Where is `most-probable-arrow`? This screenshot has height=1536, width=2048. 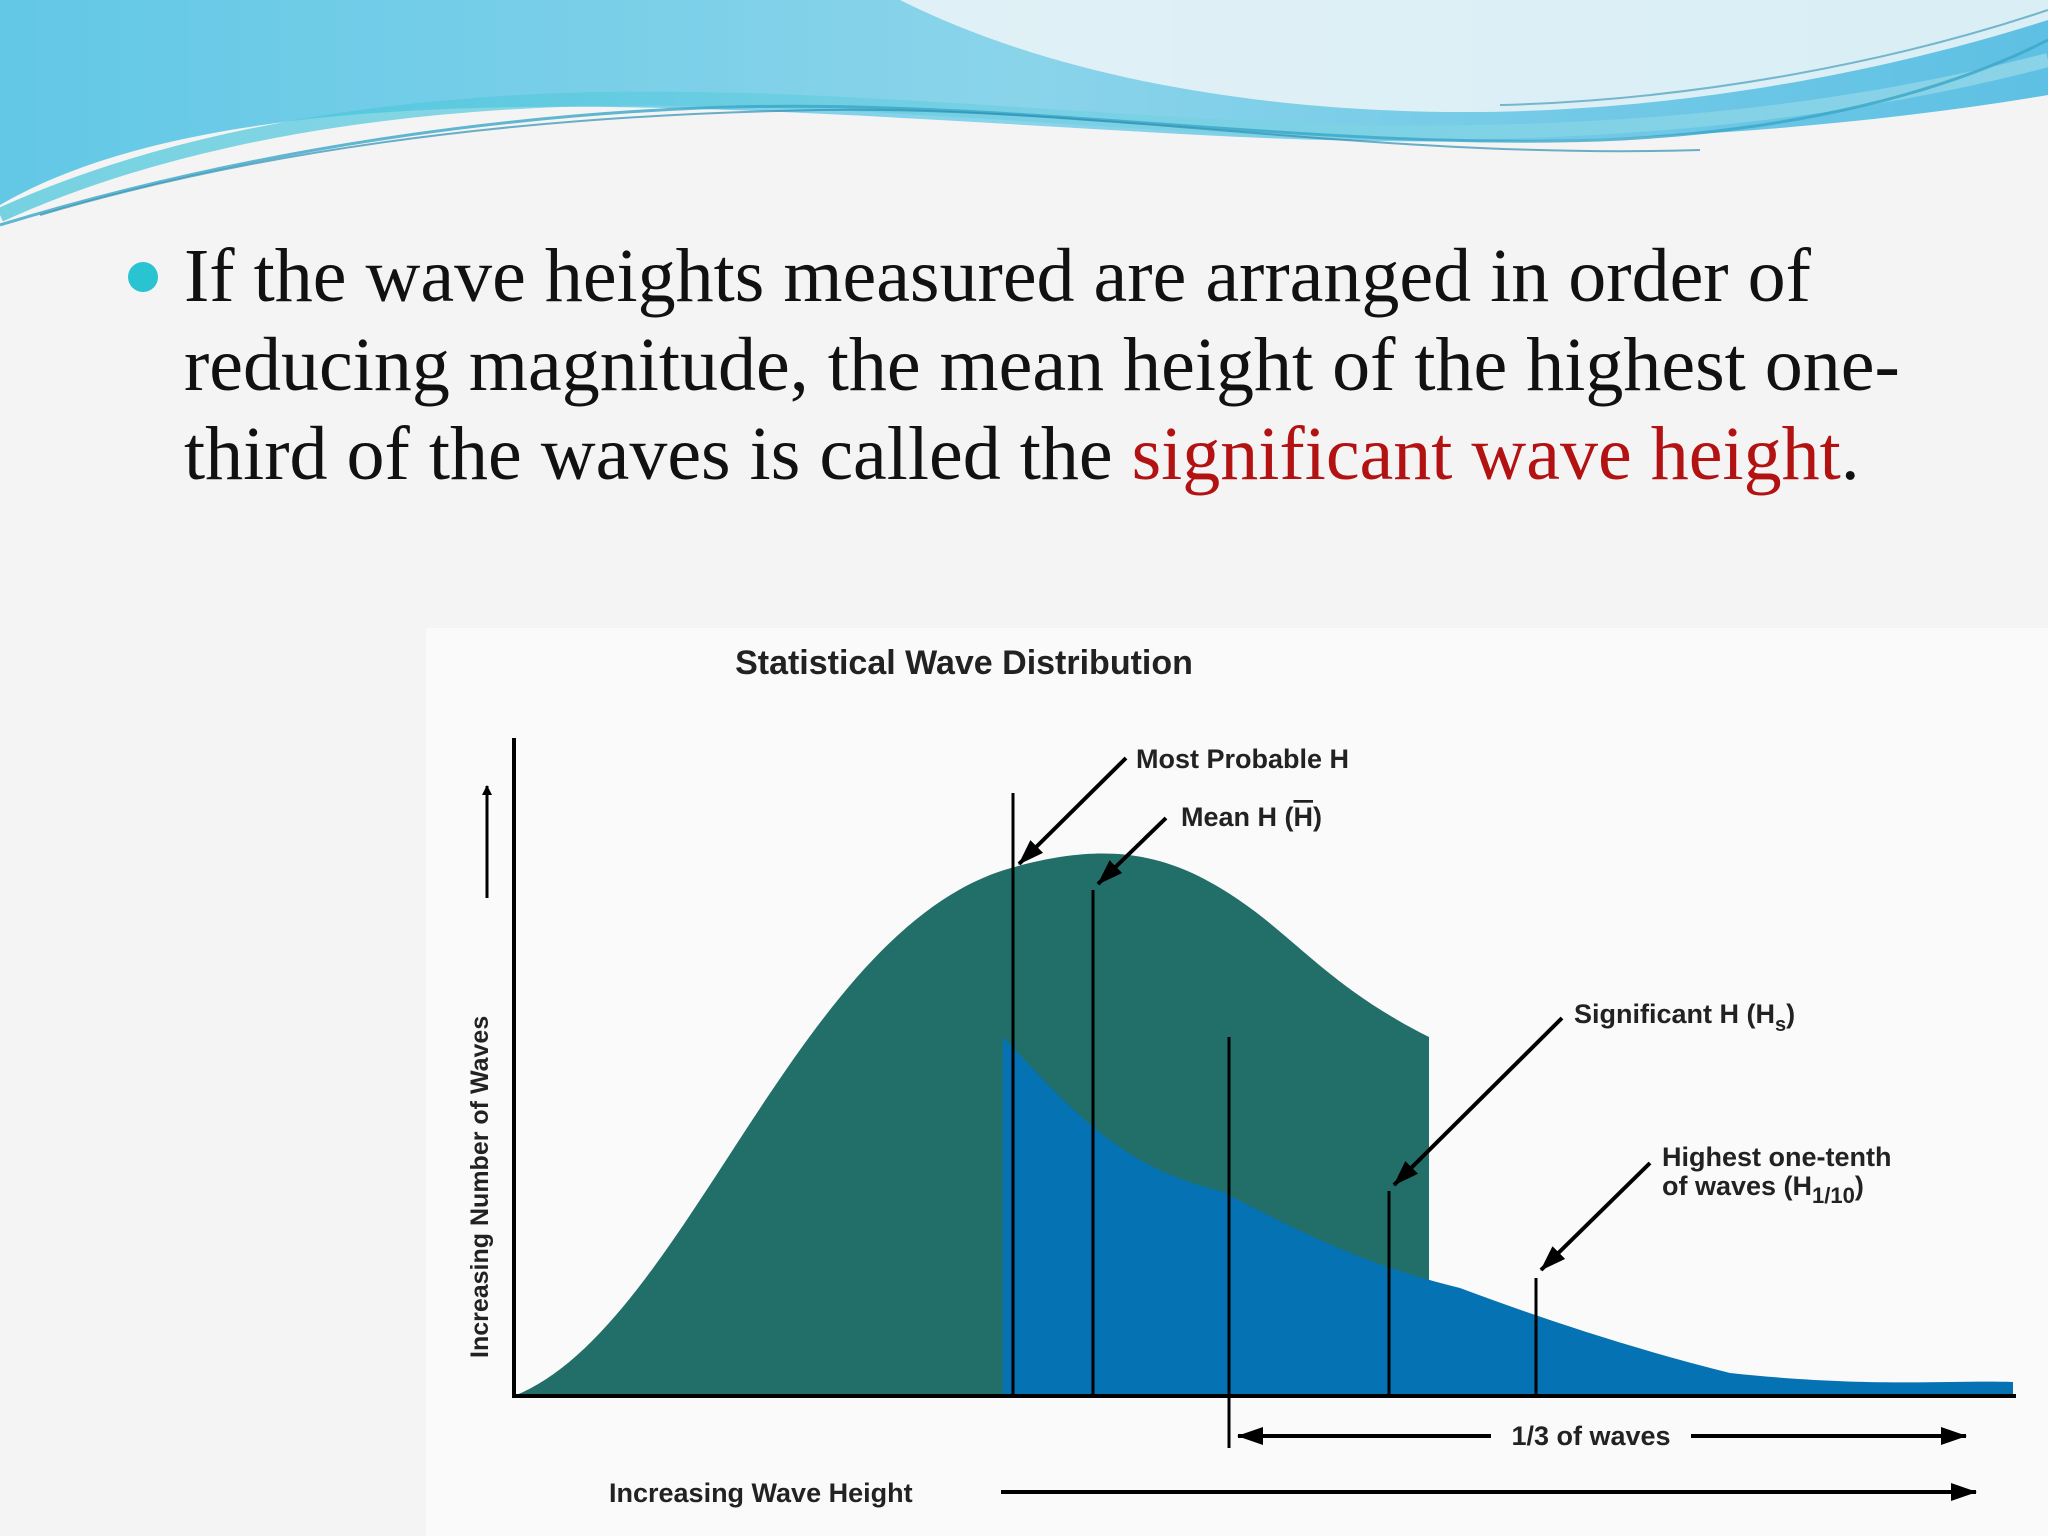
most-probable-arrow is located at coordinates (1072, 811).